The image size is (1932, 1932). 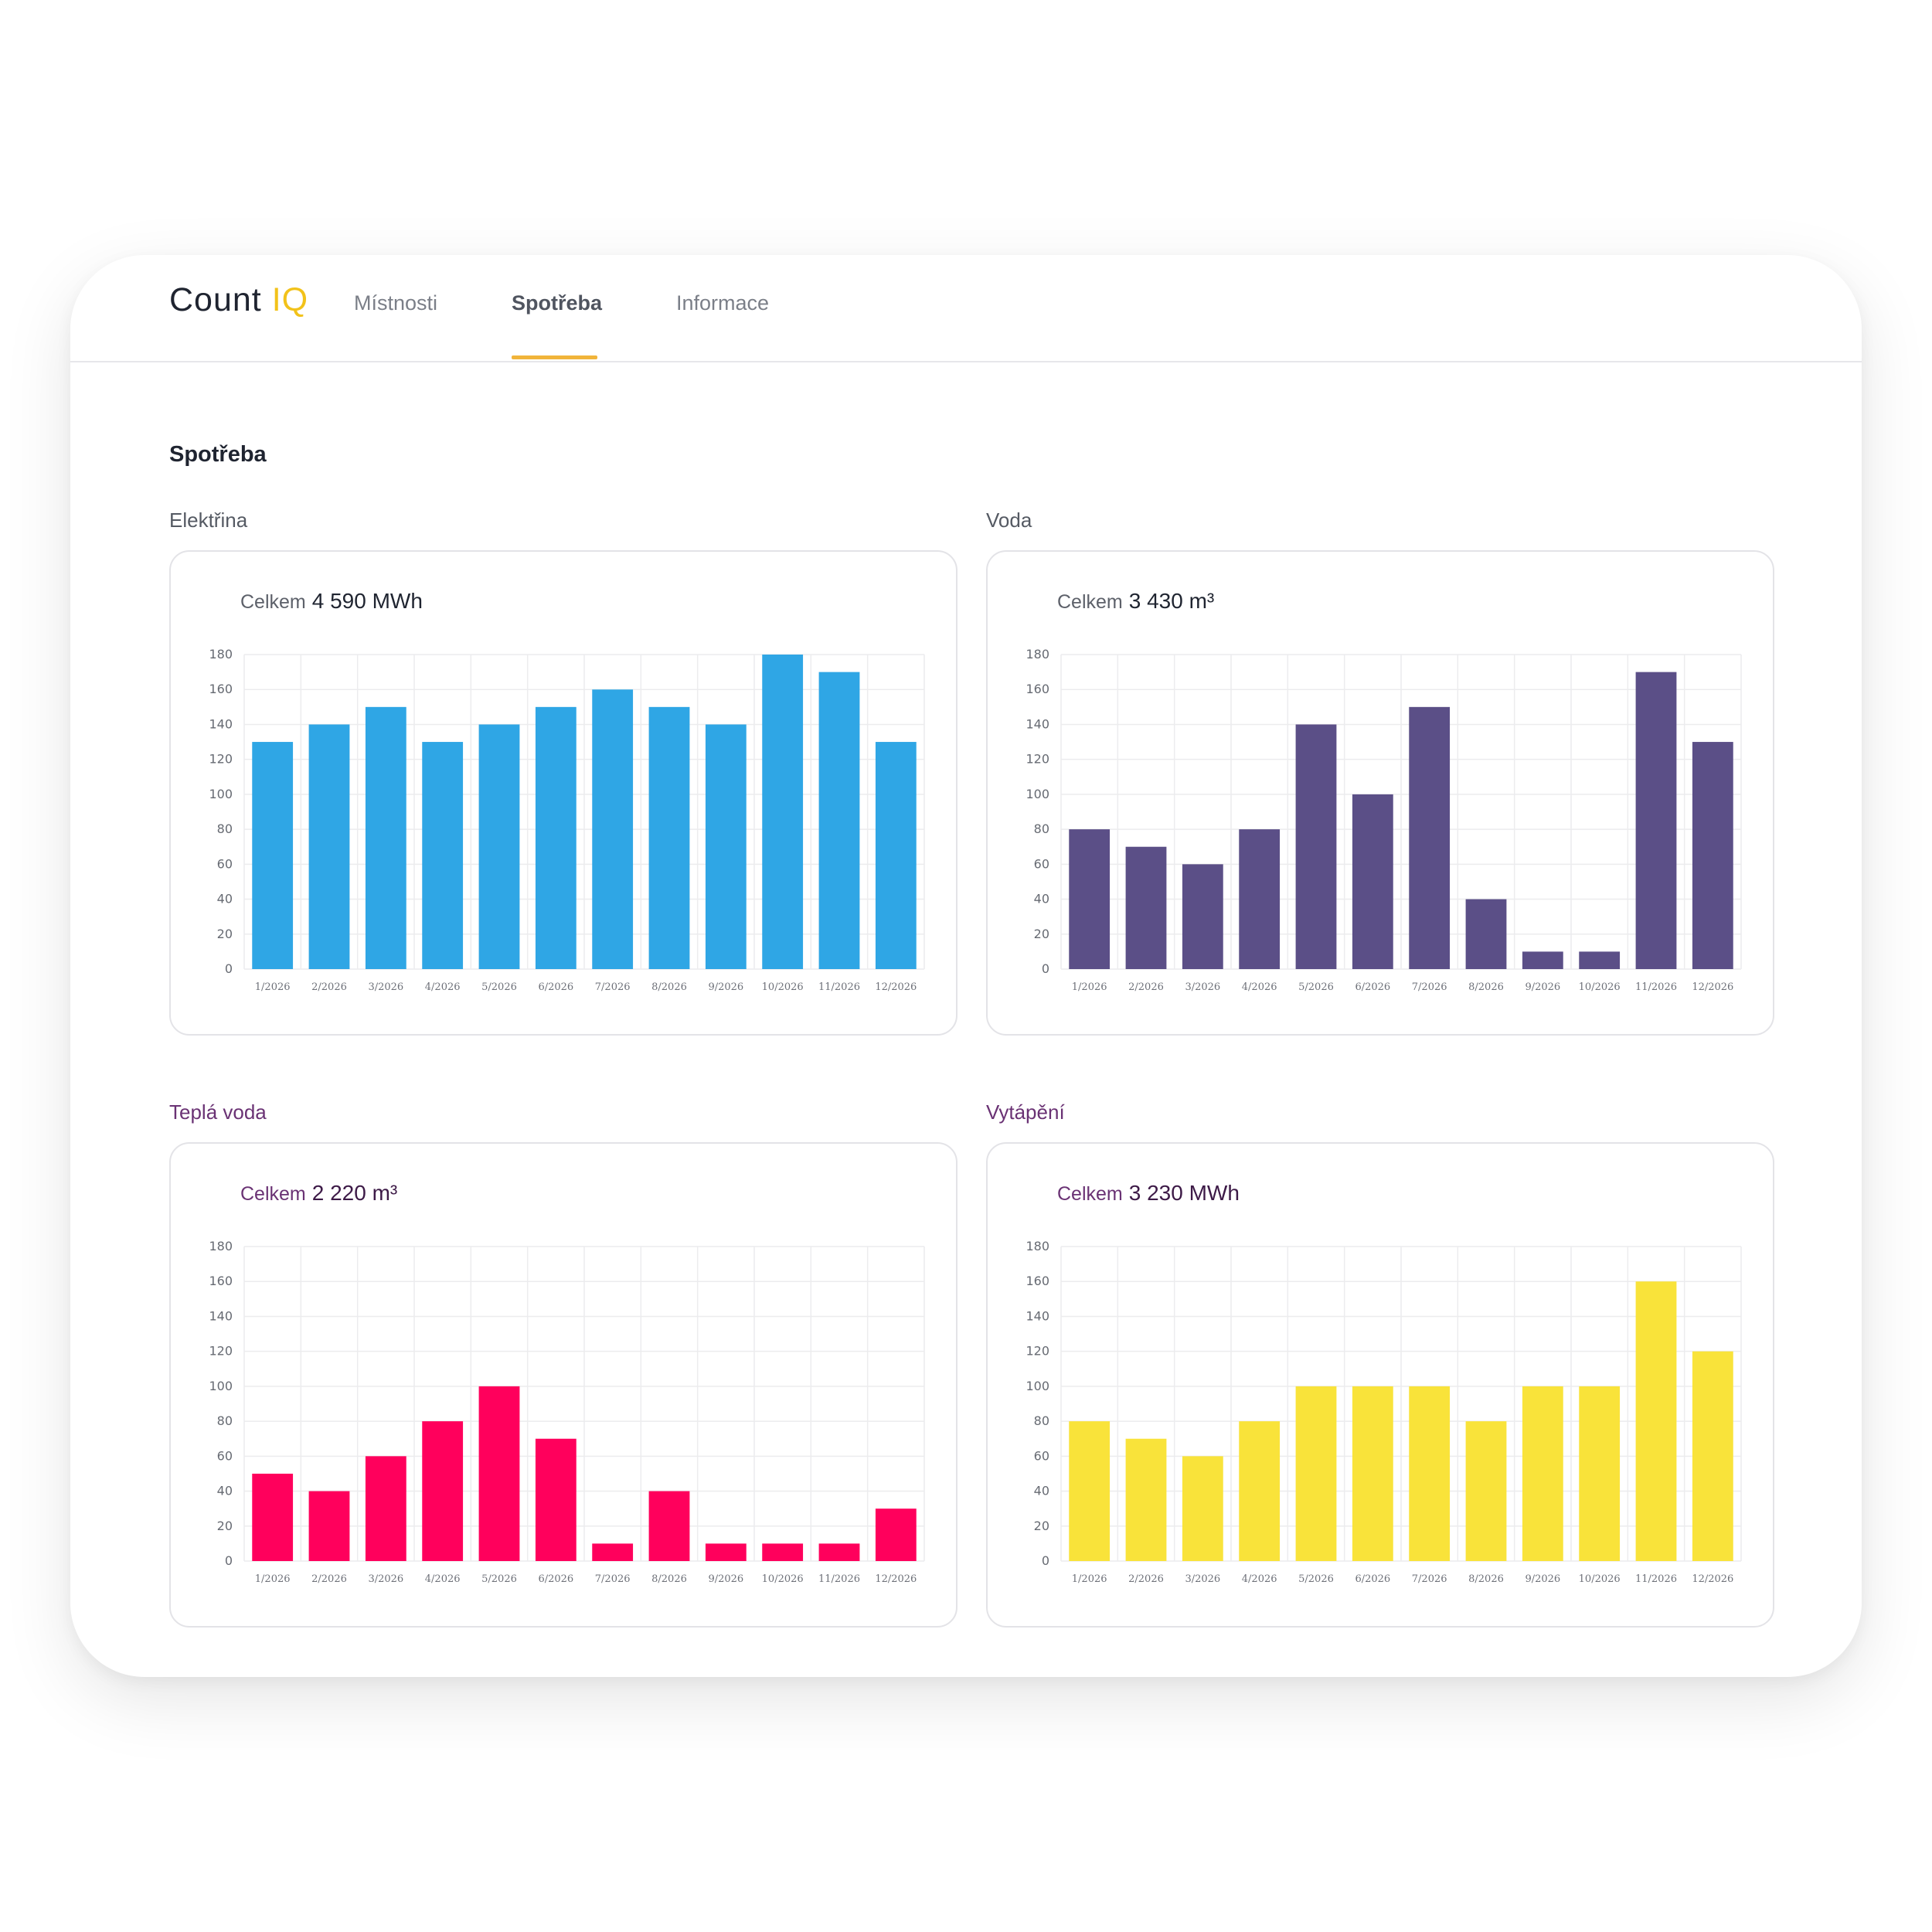 I want to click on panel-label-elektrina: Elektřina, so click(x=209, y=521).